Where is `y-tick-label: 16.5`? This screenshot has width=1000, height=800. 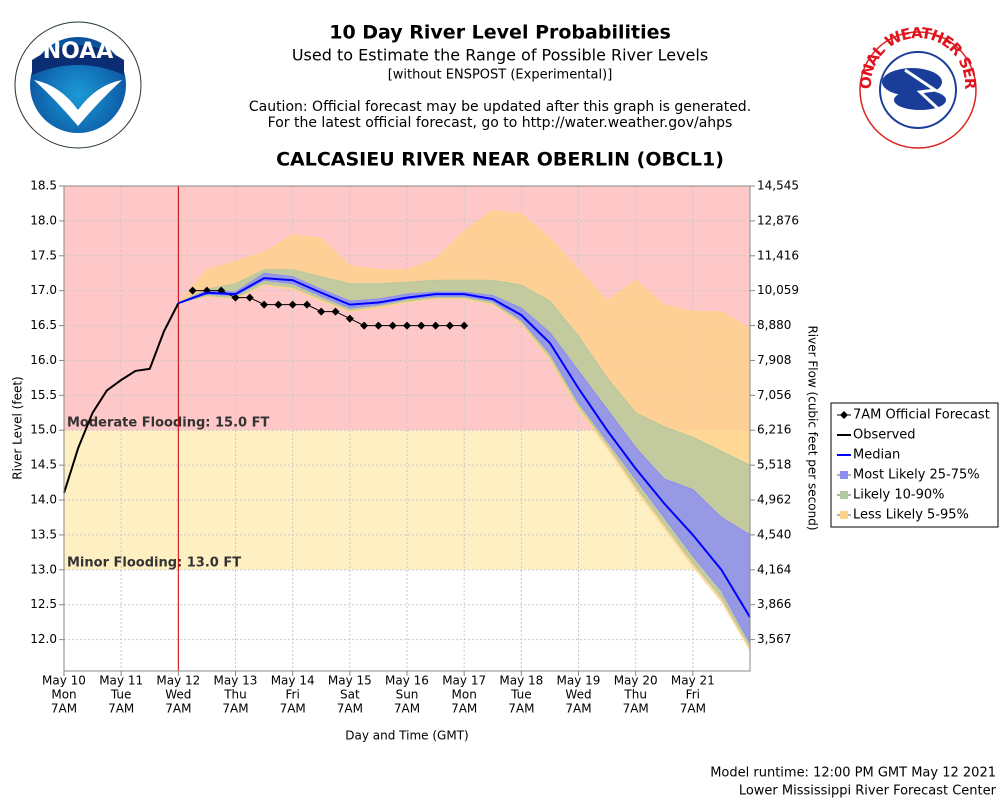
y-tick-label: 16.5 is located at coordinates (43, 325).